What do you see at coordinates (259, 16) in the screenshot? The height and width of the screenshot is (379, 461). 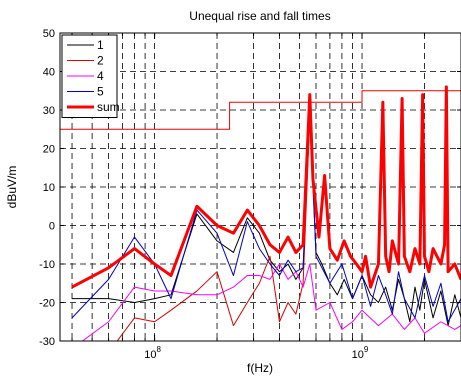 I see `chart-title: Unequal rise and fall times` at bounding box center [259, 16].